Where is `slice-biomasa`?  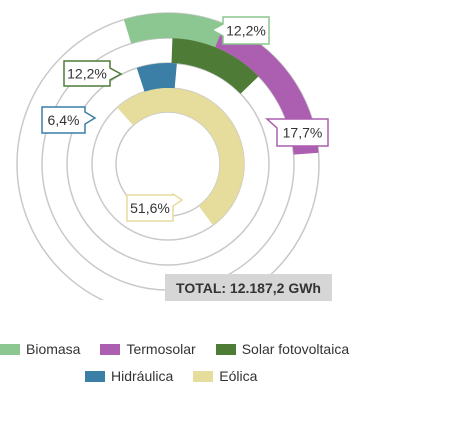 slice-biomasa is located at coordinates (180, 32).